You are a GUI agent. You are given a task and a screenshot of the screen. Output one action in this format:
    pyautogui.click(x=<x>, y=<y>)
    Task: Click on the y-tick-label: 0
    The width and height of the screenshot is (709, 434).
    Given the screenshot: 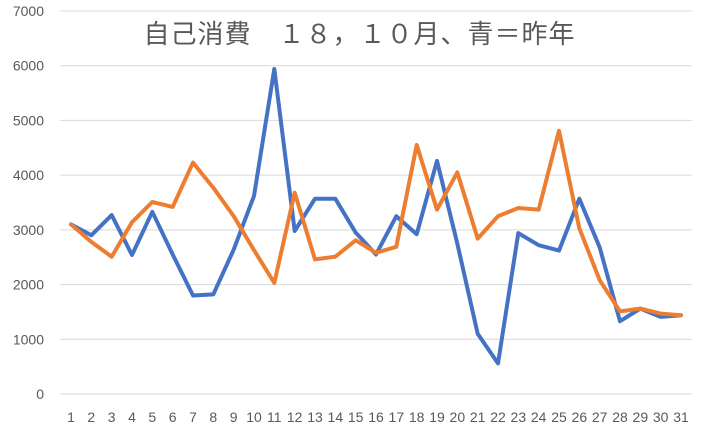 What is the action you would take?
    pyautogui.click(x=40, y=394)
    